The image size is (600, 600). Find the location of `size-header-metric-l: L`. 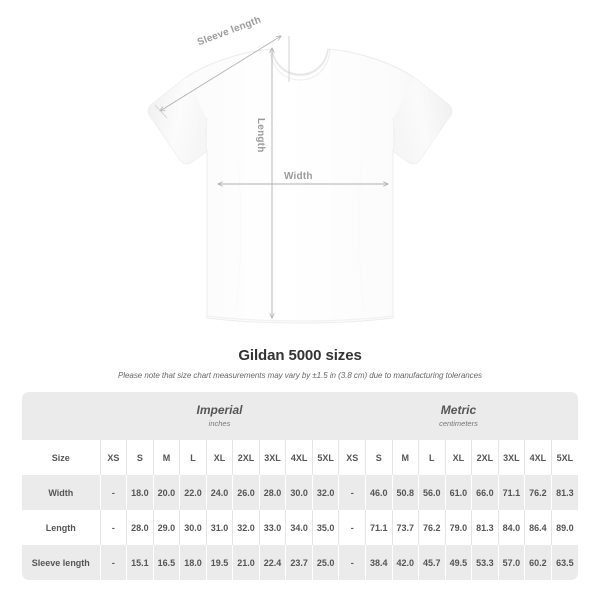

size-header-metric-l: L is located at coordinates (432, 457).